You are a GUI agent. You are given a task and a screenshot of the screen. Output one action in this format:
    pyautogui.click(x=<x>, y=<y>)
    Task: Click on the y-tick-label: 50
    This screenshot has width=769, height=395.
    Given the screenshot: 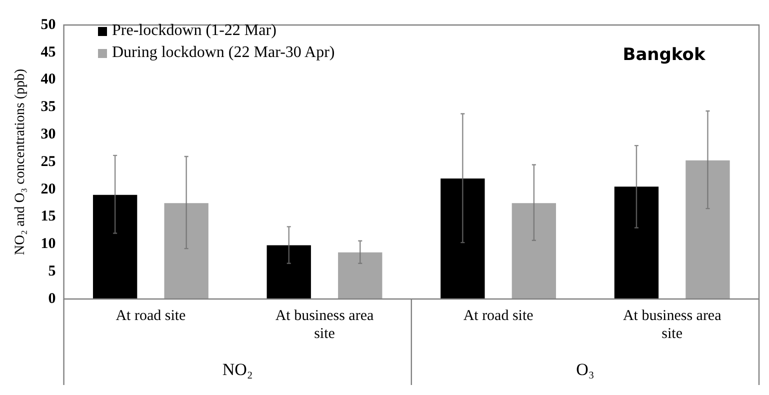 What is the action you would take?
    pyautogui.click(x=48, y=24)
    